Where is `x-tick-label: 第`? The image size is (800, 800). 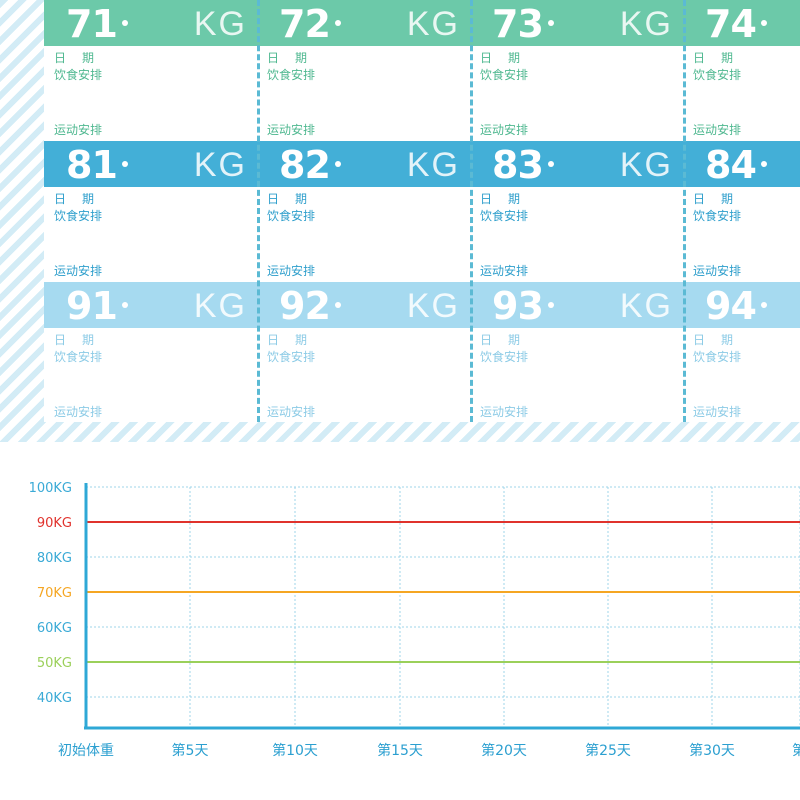 x-tick-label: 第 is located at coordinates (796, 750).